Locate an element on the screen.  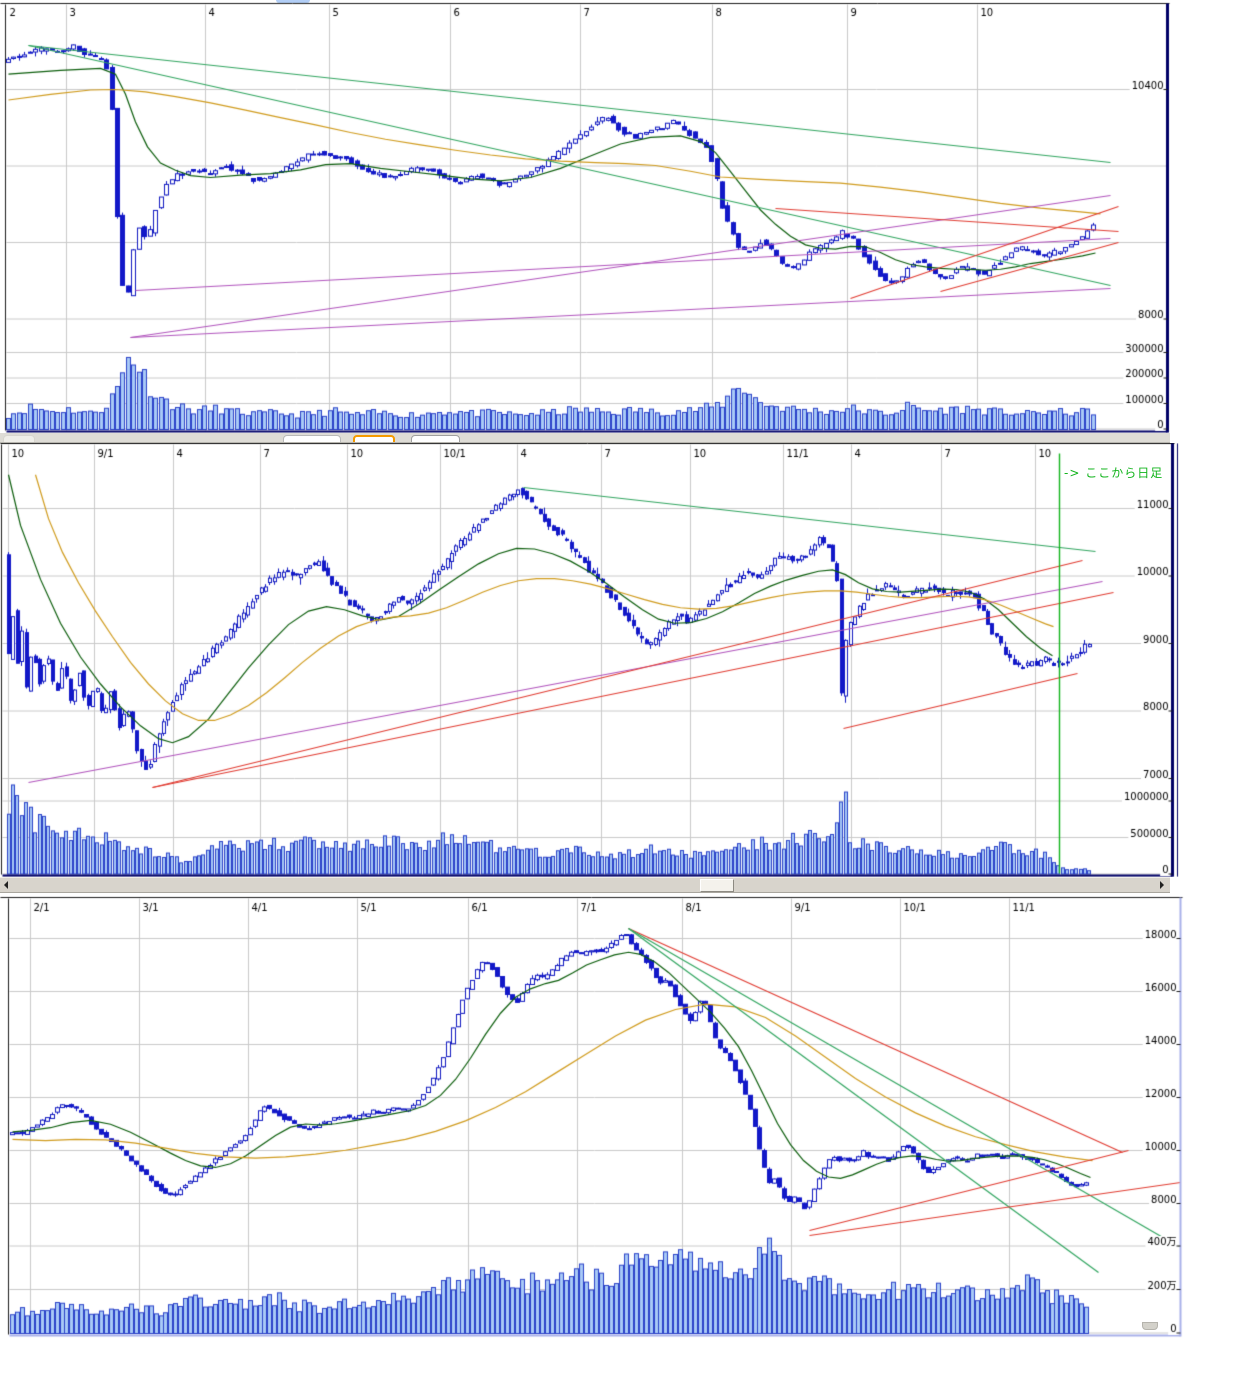
tab-fragment-orange is located at coordinates (374, 438).